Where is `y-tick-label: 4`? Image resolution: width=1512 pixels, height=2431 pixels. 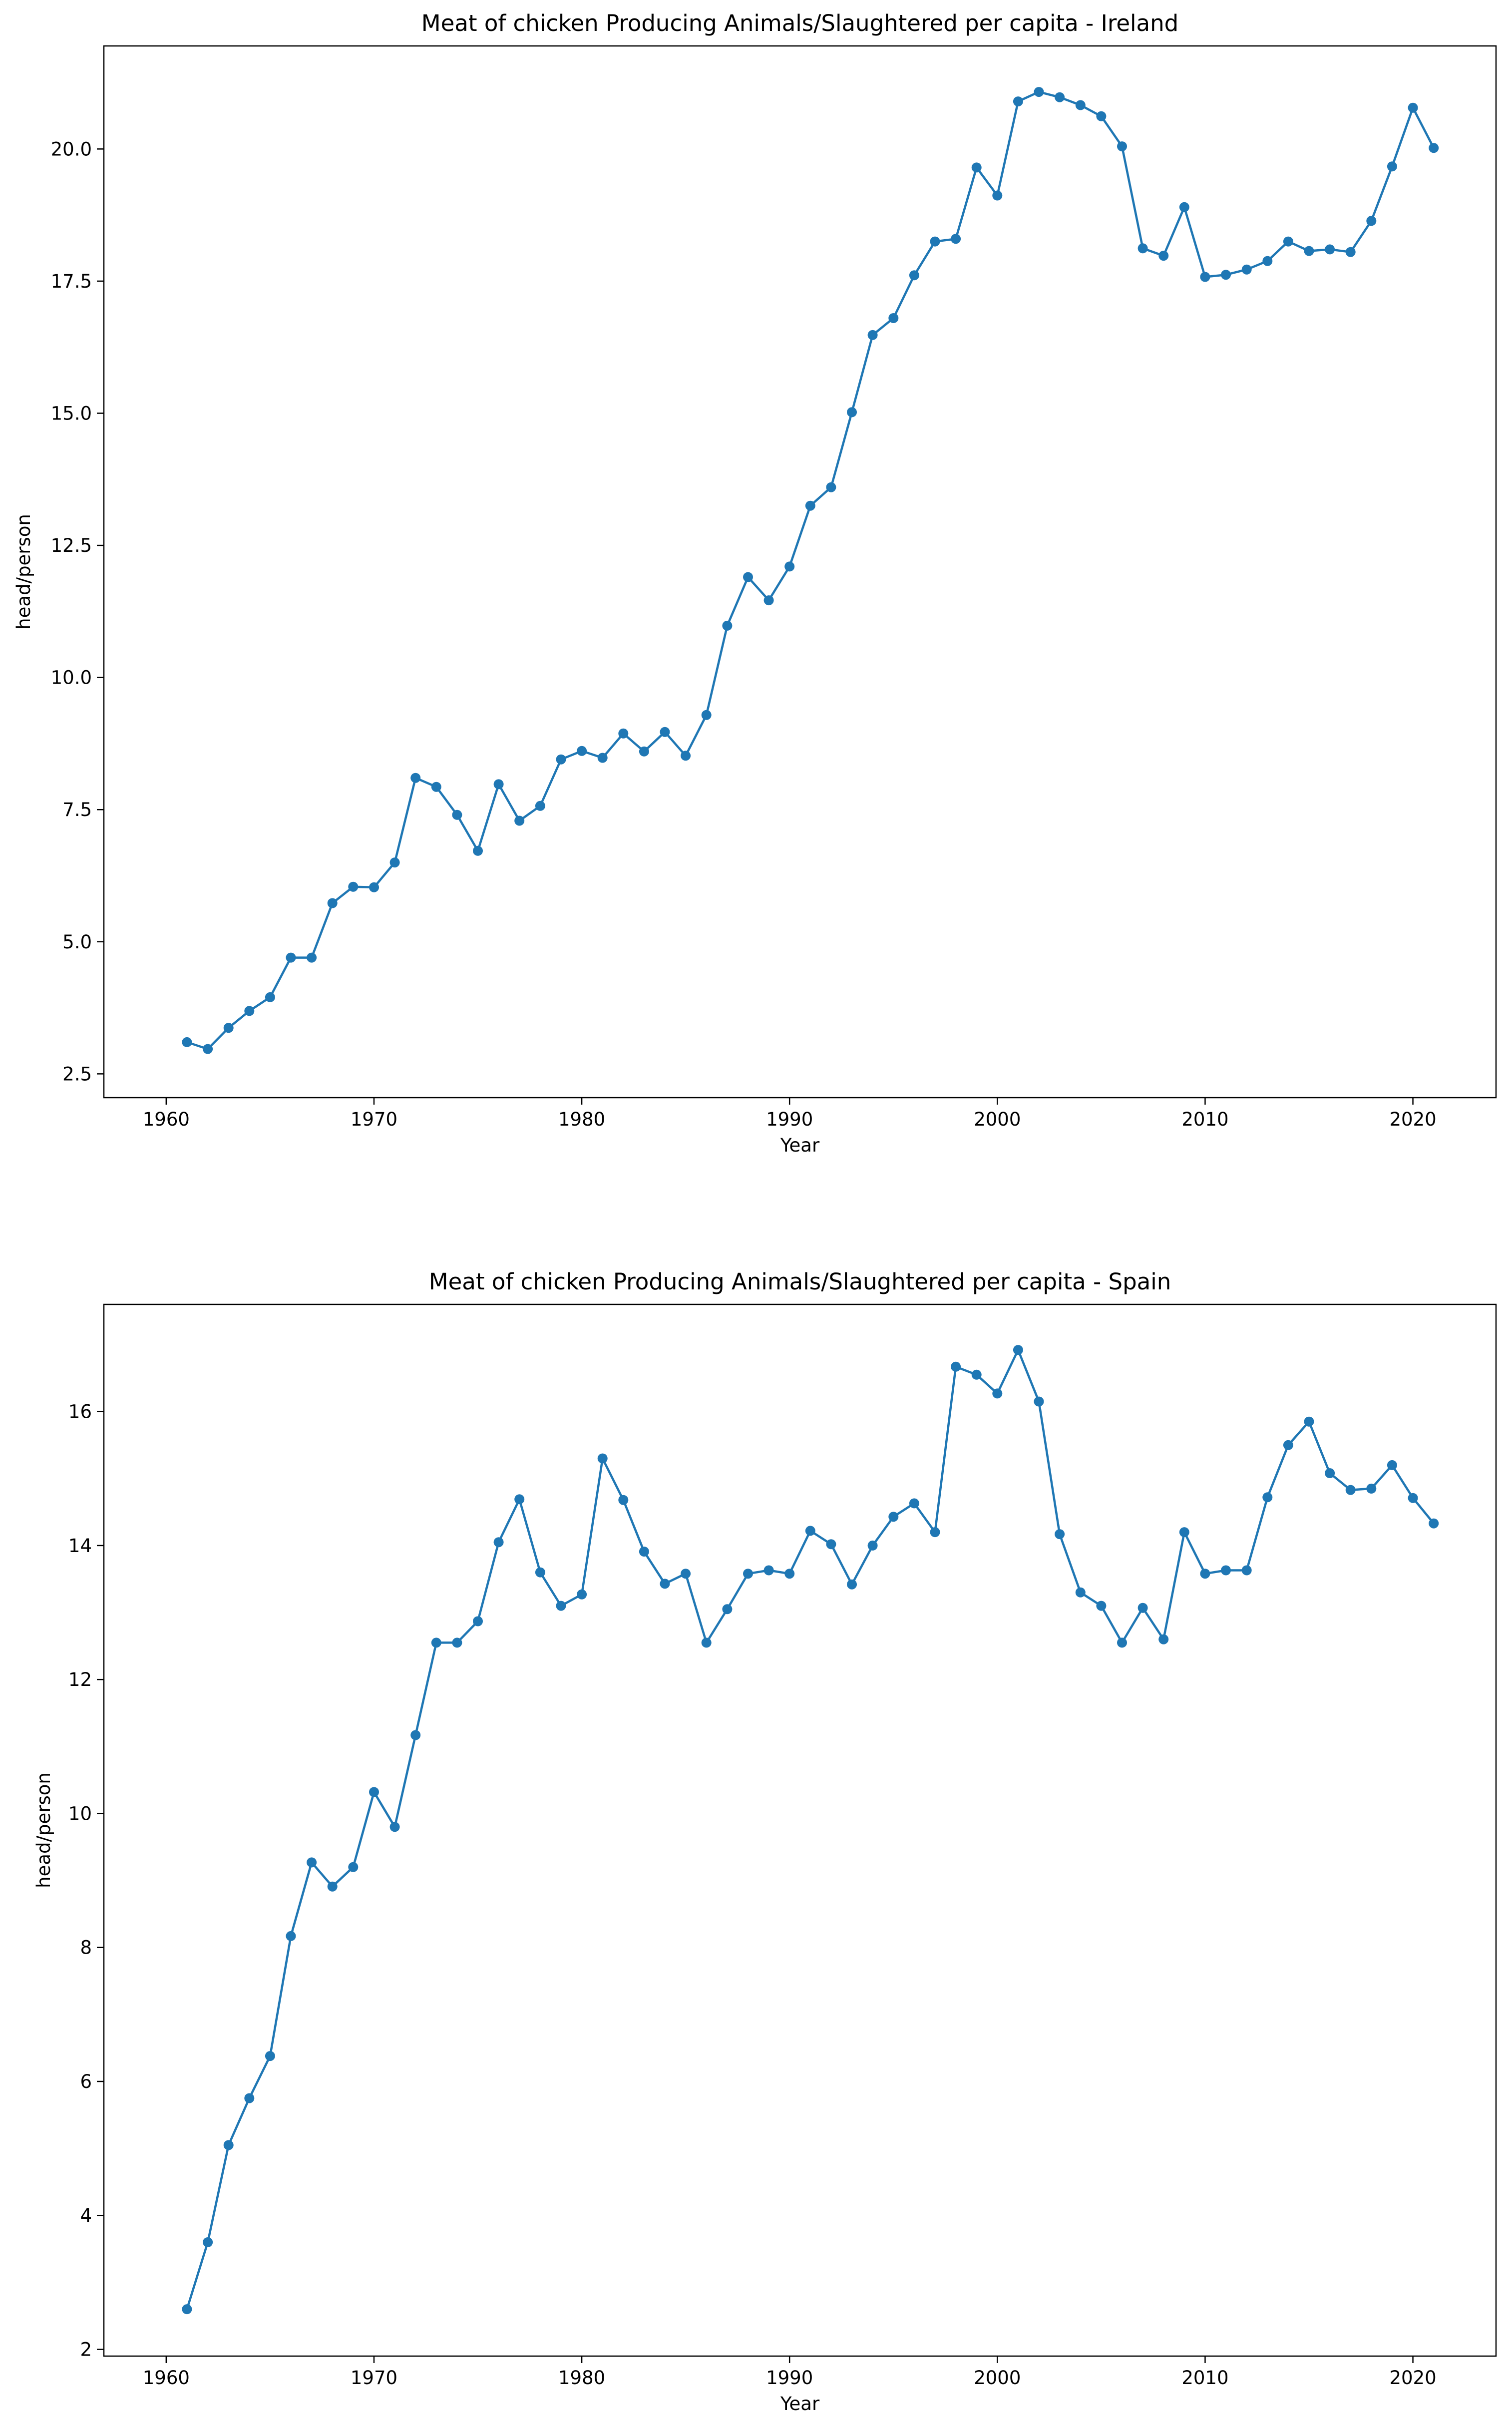
y-tick-label: 4 is located at coordinates (86, 2215).